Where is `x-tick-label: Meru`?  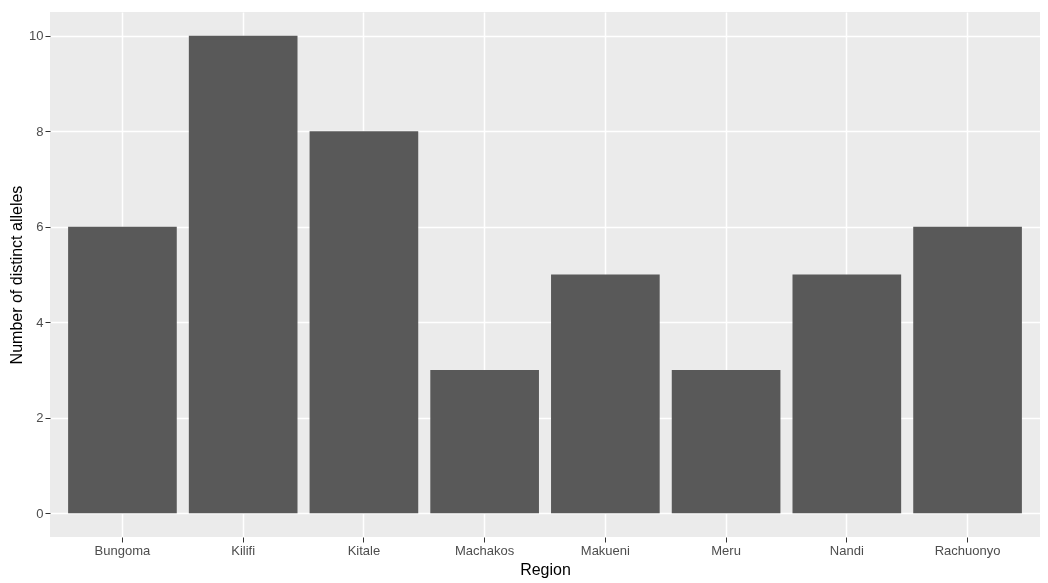 x-tick-label: Meru is located at coordinates (726, 550).